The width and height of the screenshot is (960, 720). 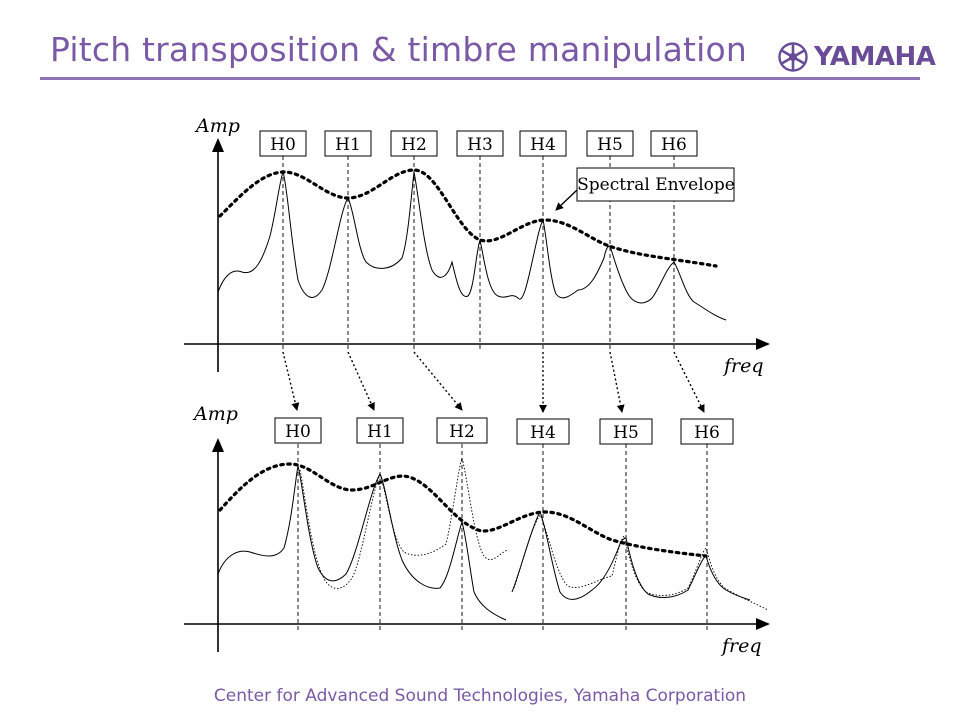 What do you see at coordinates (763, 344) in the screenshot?
I see `top-x-axis-arrow` at bounding box center [763, 344].